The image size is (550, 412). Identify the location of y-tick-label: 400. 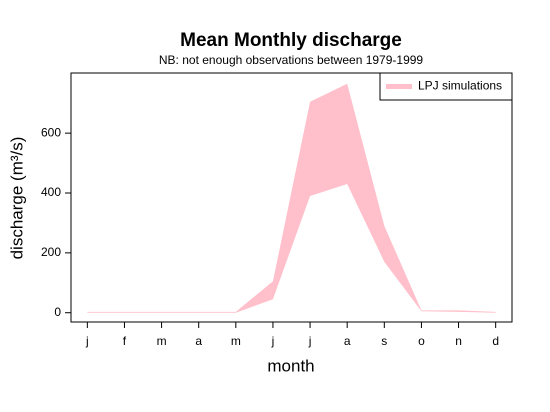
(51, 192).